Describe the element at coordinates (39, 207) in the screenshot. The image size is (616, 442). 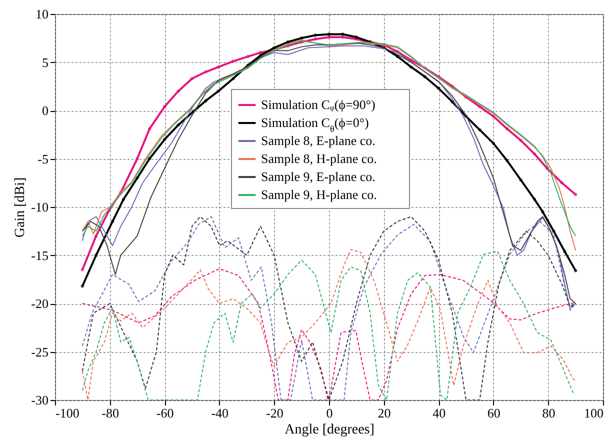
I see `y-tick-label: -10` at that location.